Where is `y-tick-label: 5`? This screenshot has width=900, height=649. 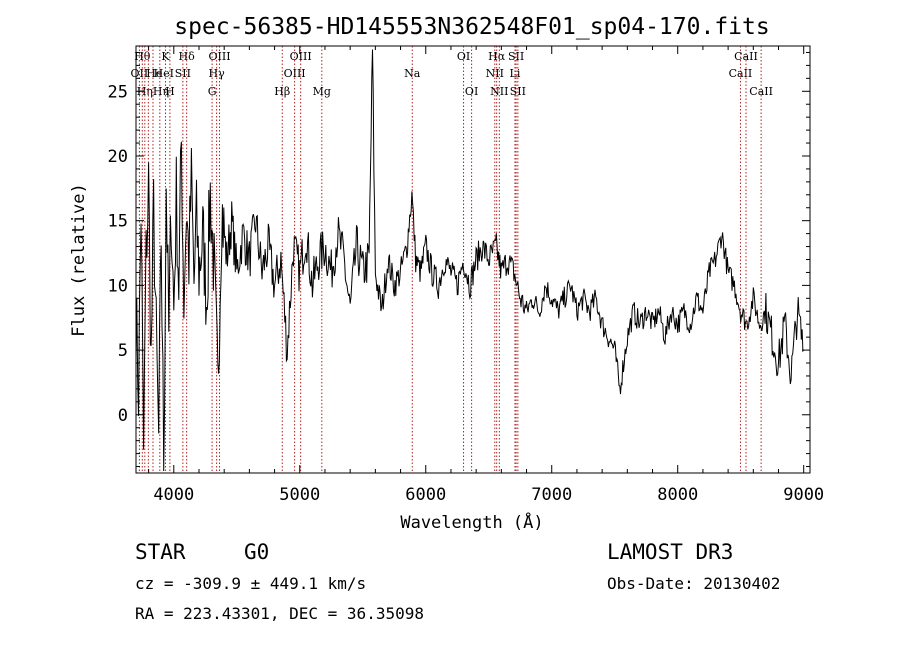 y-tick-label: 5 is located at coordinates (123, 351).